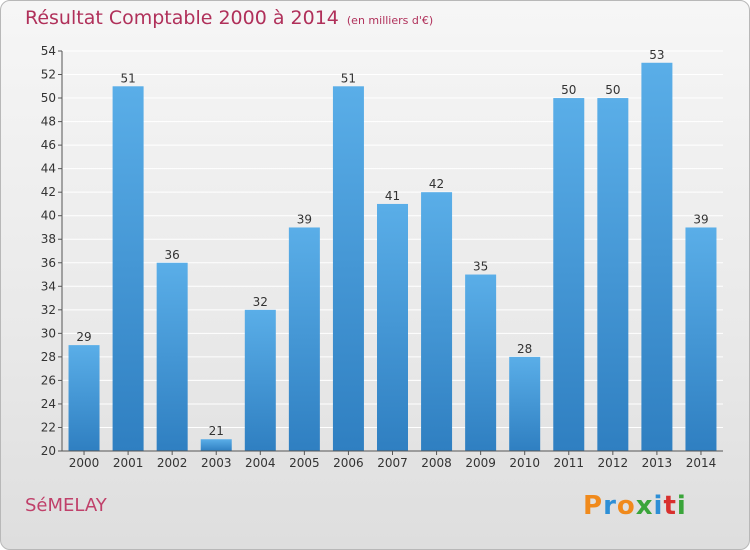 The width and height of the screenshot is (750, 550). What do you see at coordinates (48, 51) in the screenshot?
I see `y-tick-label: 54` at bounding box center [48, 51].